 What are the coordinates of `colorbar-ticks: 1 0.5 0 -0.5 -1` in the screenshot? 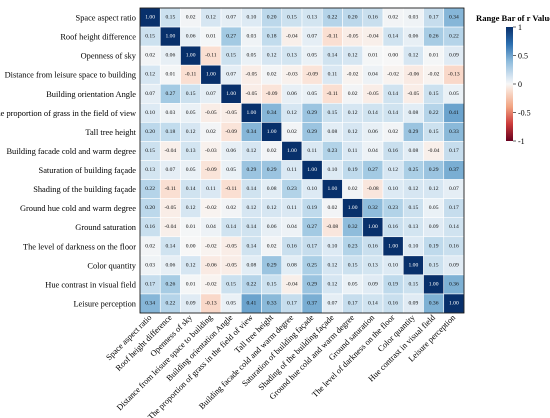 It's located at (522, 84).